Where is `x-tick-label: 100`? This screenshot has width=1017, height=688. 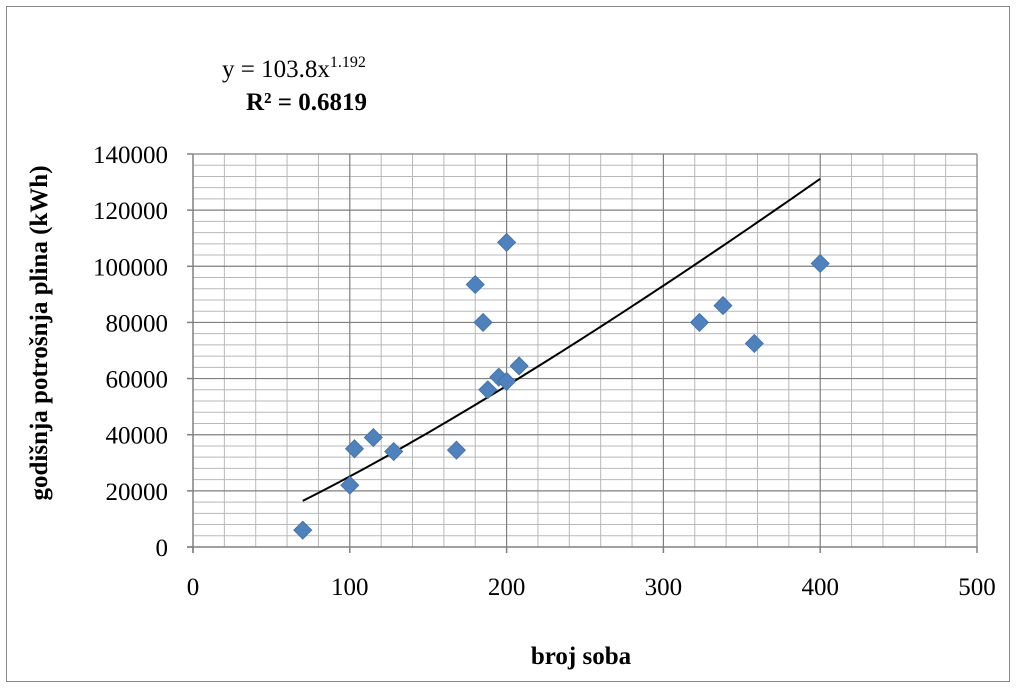
x-tick-label: 100 is located at coordinates (350, 587).